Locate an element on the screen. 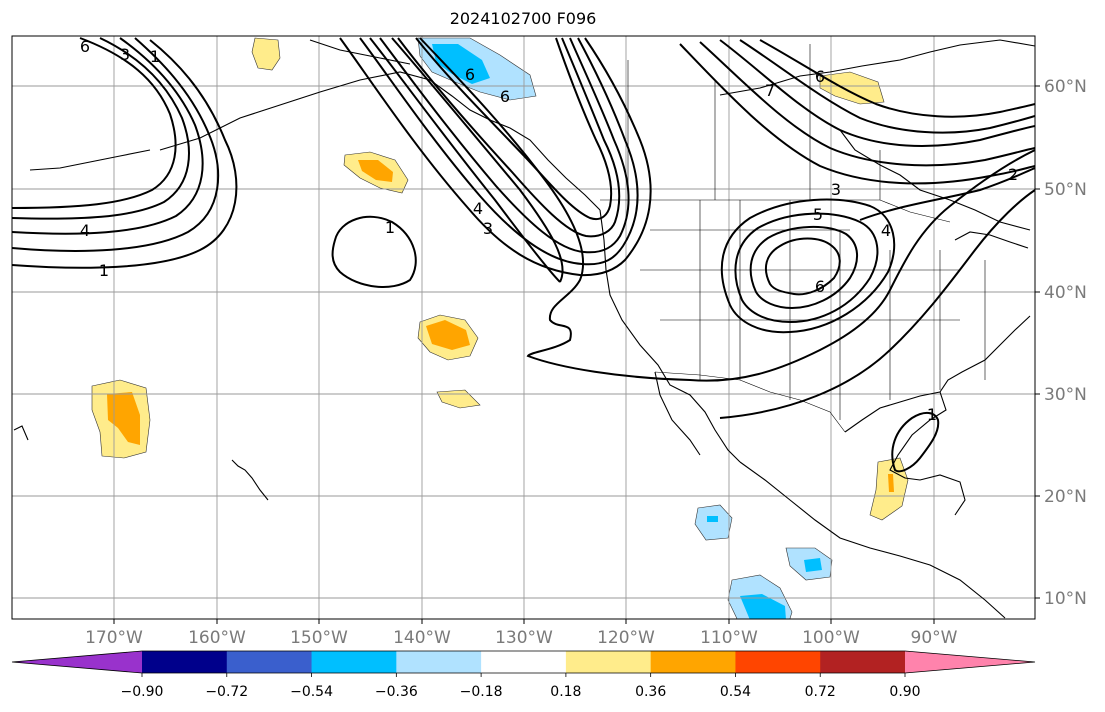 This screenshot has height=712, width=1105. colorbar-extend-low is located at coordinates (77, 662).